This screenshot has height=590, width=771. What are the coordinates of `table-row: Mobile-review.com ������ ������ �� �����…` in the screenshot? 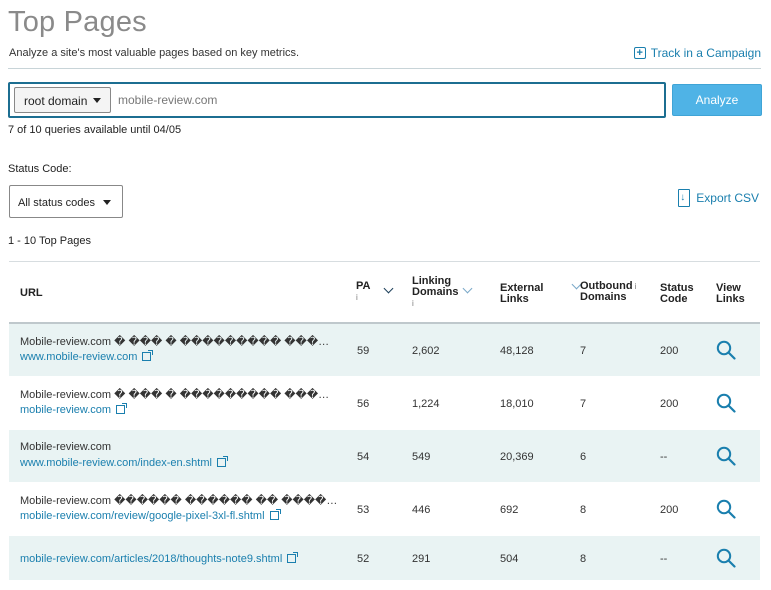 It's located at (384, 509).